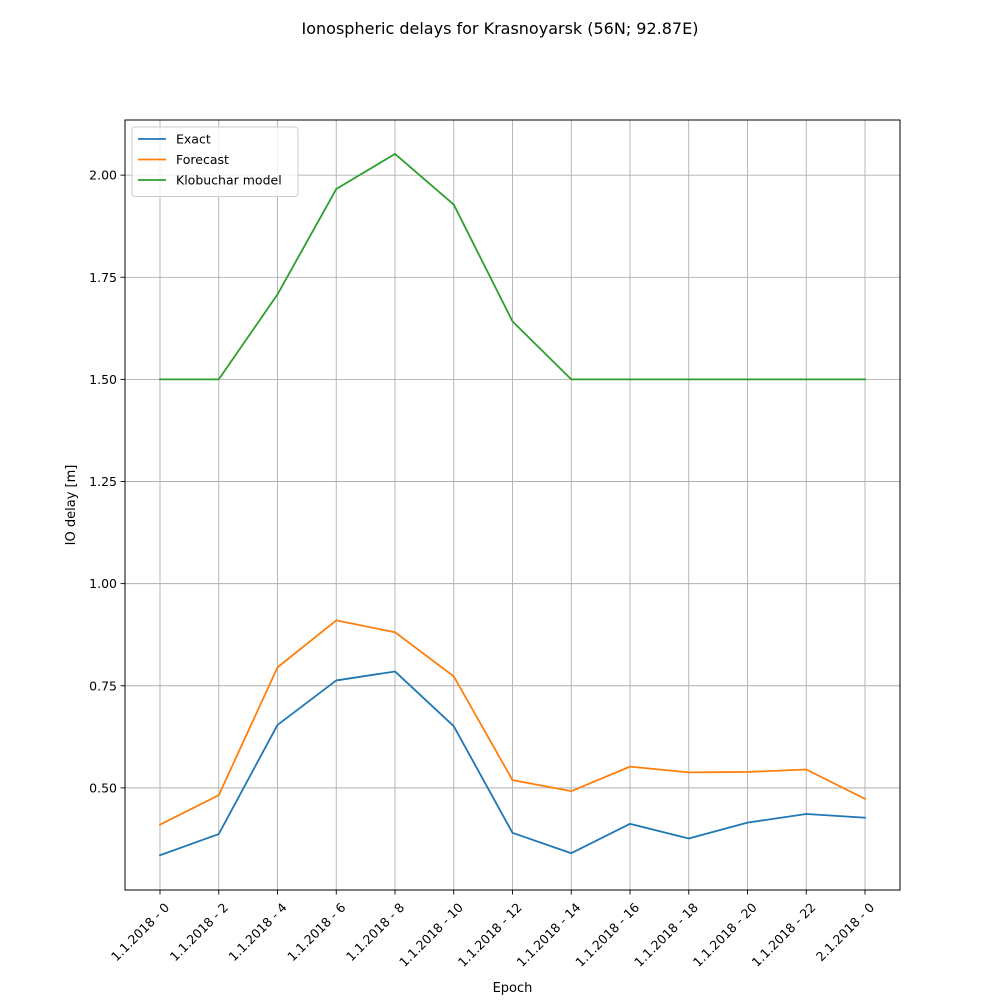 The image size is (1000, 1000). What do you see at coordinates (103, 277) in the screenshot?
I see `y-tick-label: 1.75` at bounding box center [103, 277].